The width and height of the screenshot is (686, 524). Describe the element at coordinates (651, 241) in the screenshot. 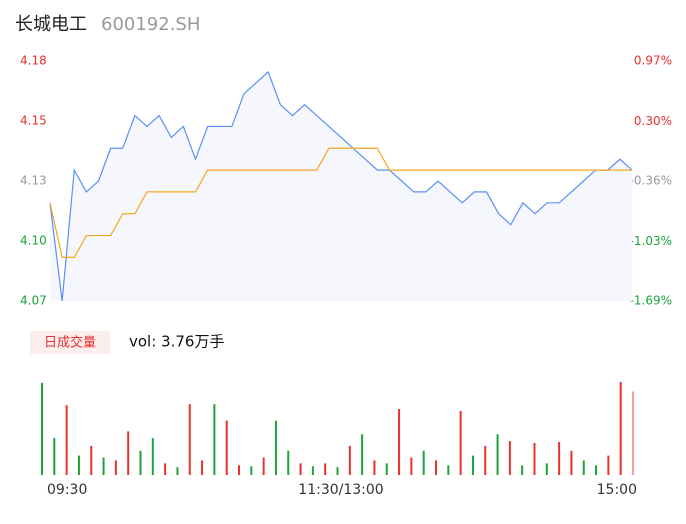

I see `y2-tick-label: -1.03%` at that location.